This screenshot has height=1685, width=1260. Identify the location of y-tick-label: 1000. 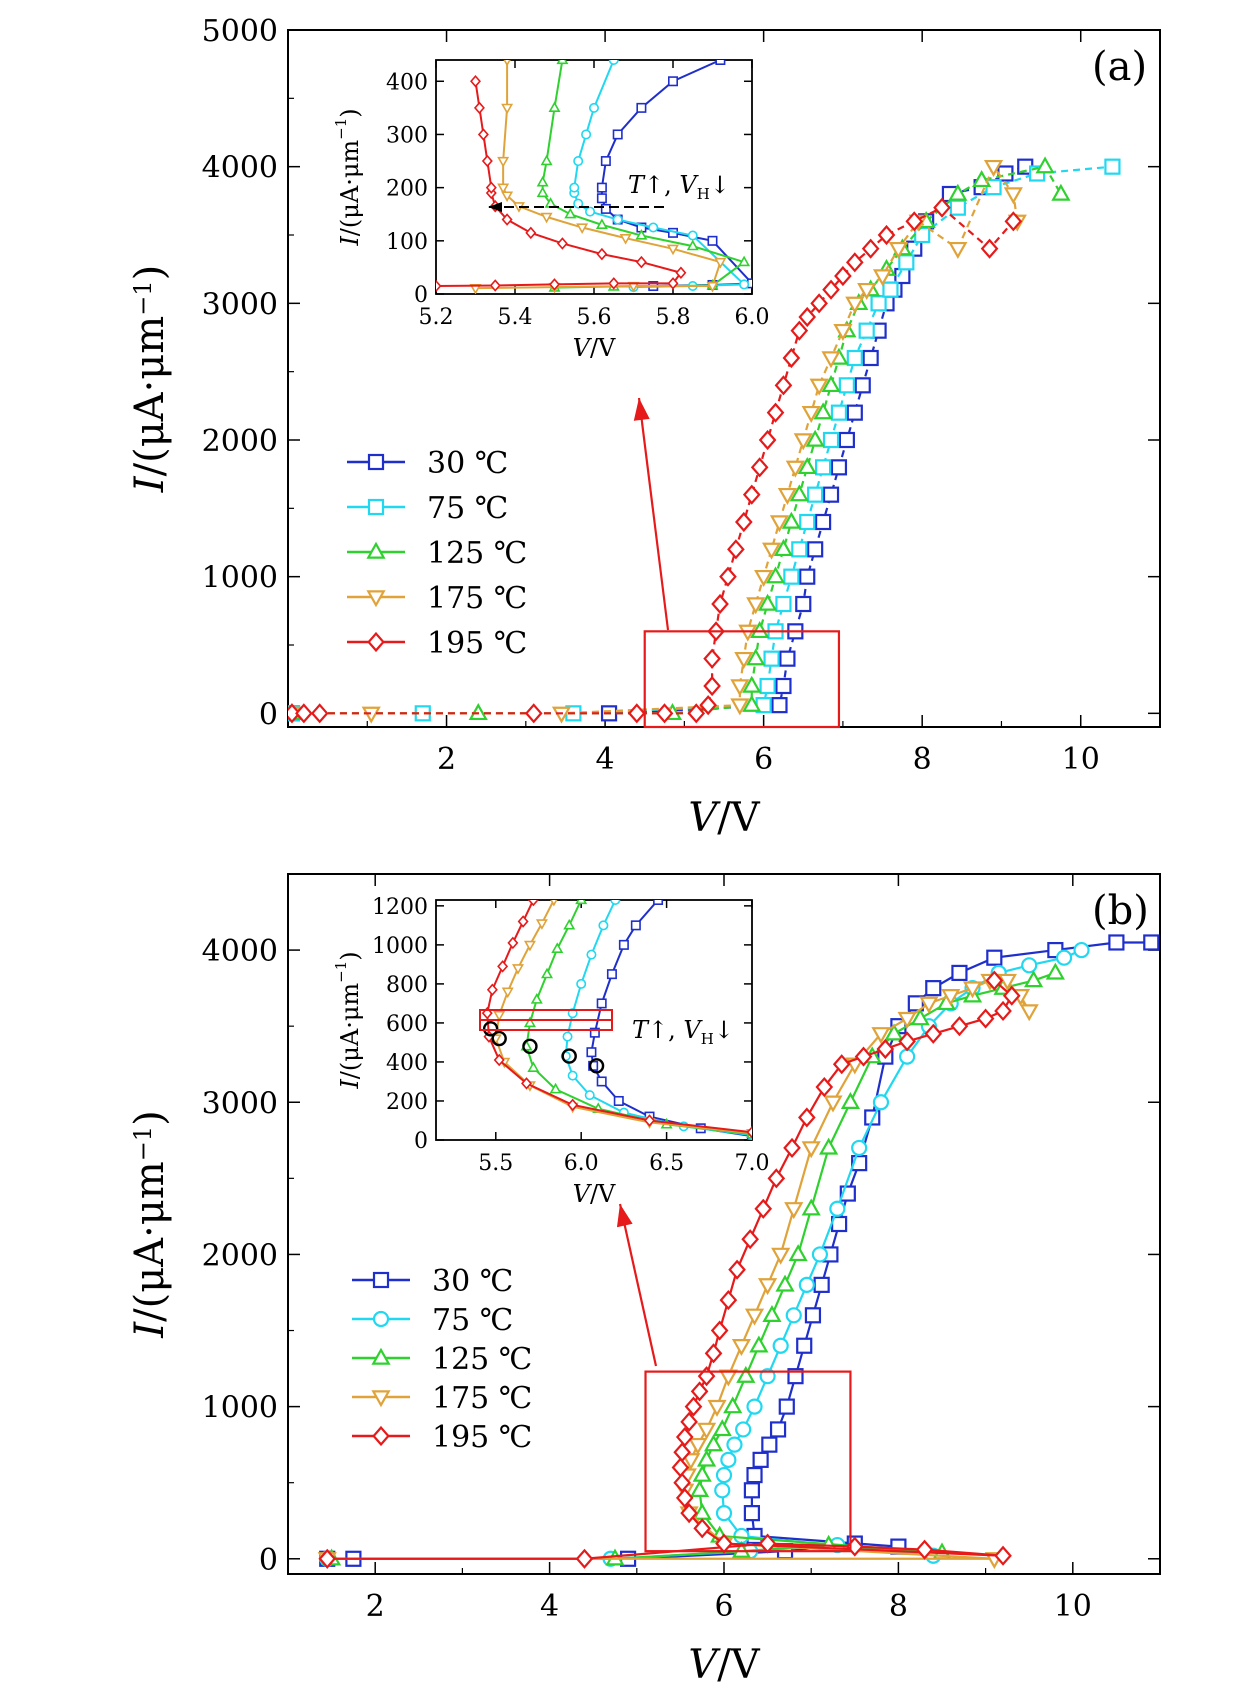
(240, 578).